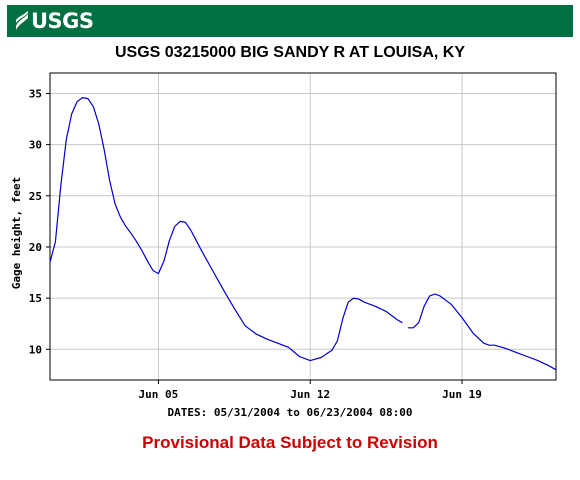  What do you see at coordinates (290, 52) in the screenshot?
I see `chart-title: USGS 03215000 BIG SANDY R AT LOUISA, KY` at bounding box center [290, 52].